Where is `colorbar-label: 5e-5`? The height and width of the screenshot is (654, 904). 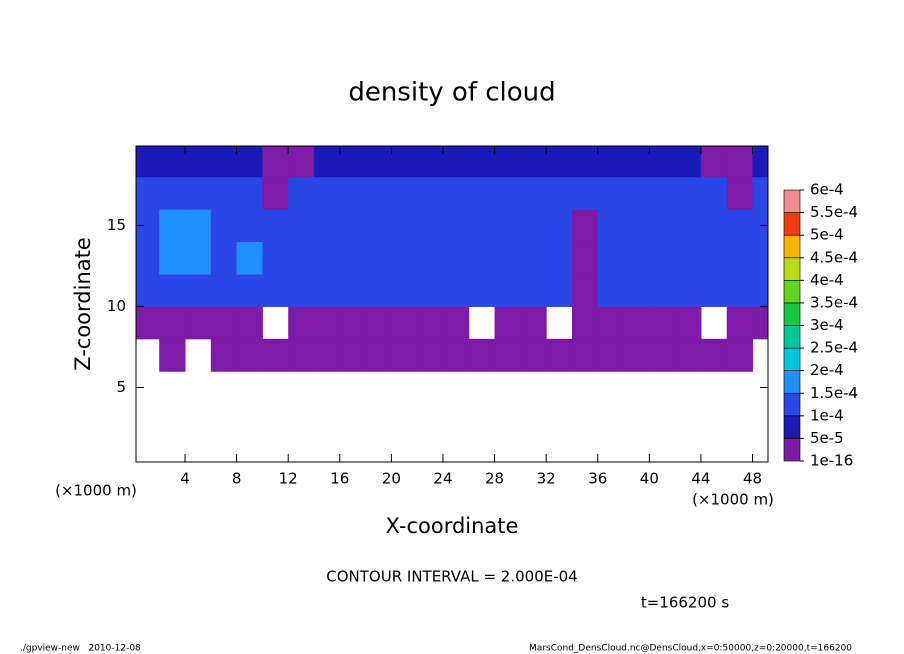 colorbar-label: 5e-5 is located at coordinates (827, 438).